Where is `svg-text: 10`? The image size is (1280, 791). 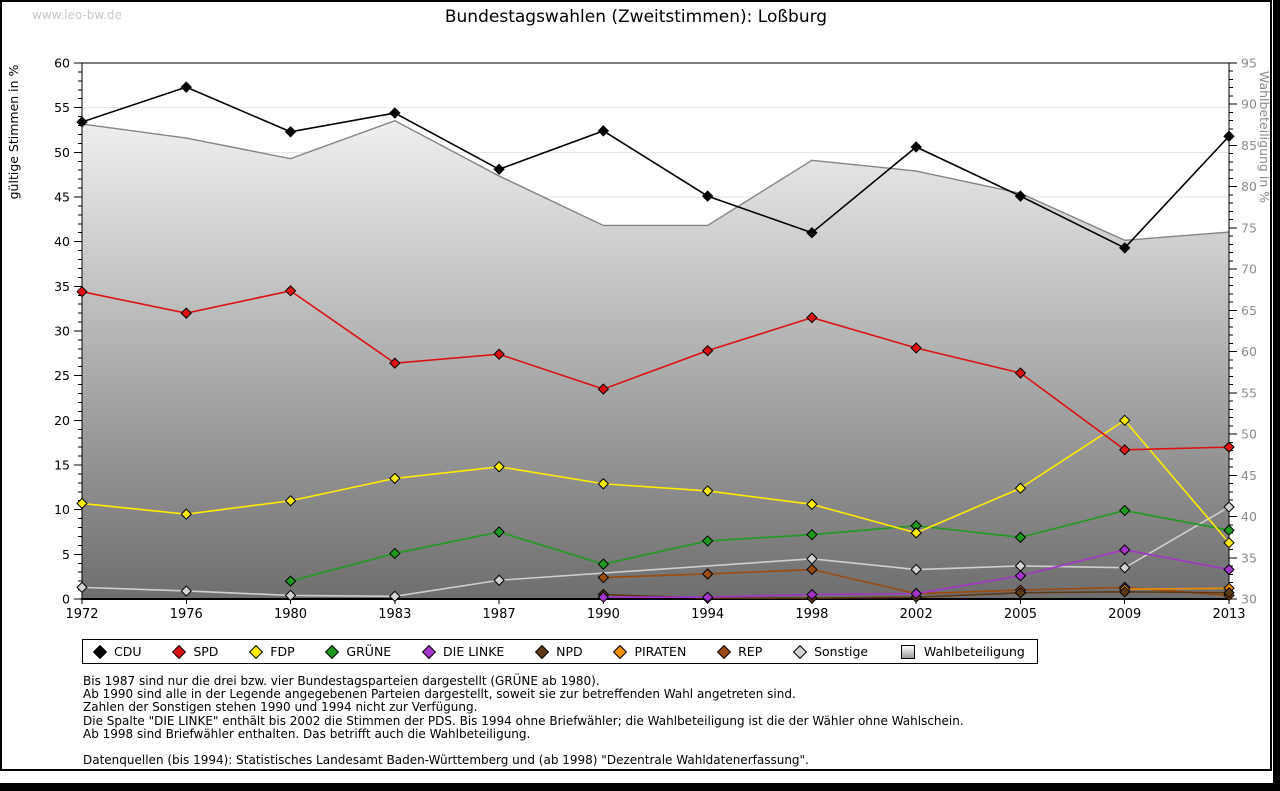
svg-text: 10 is located at coordinates (62, 509).